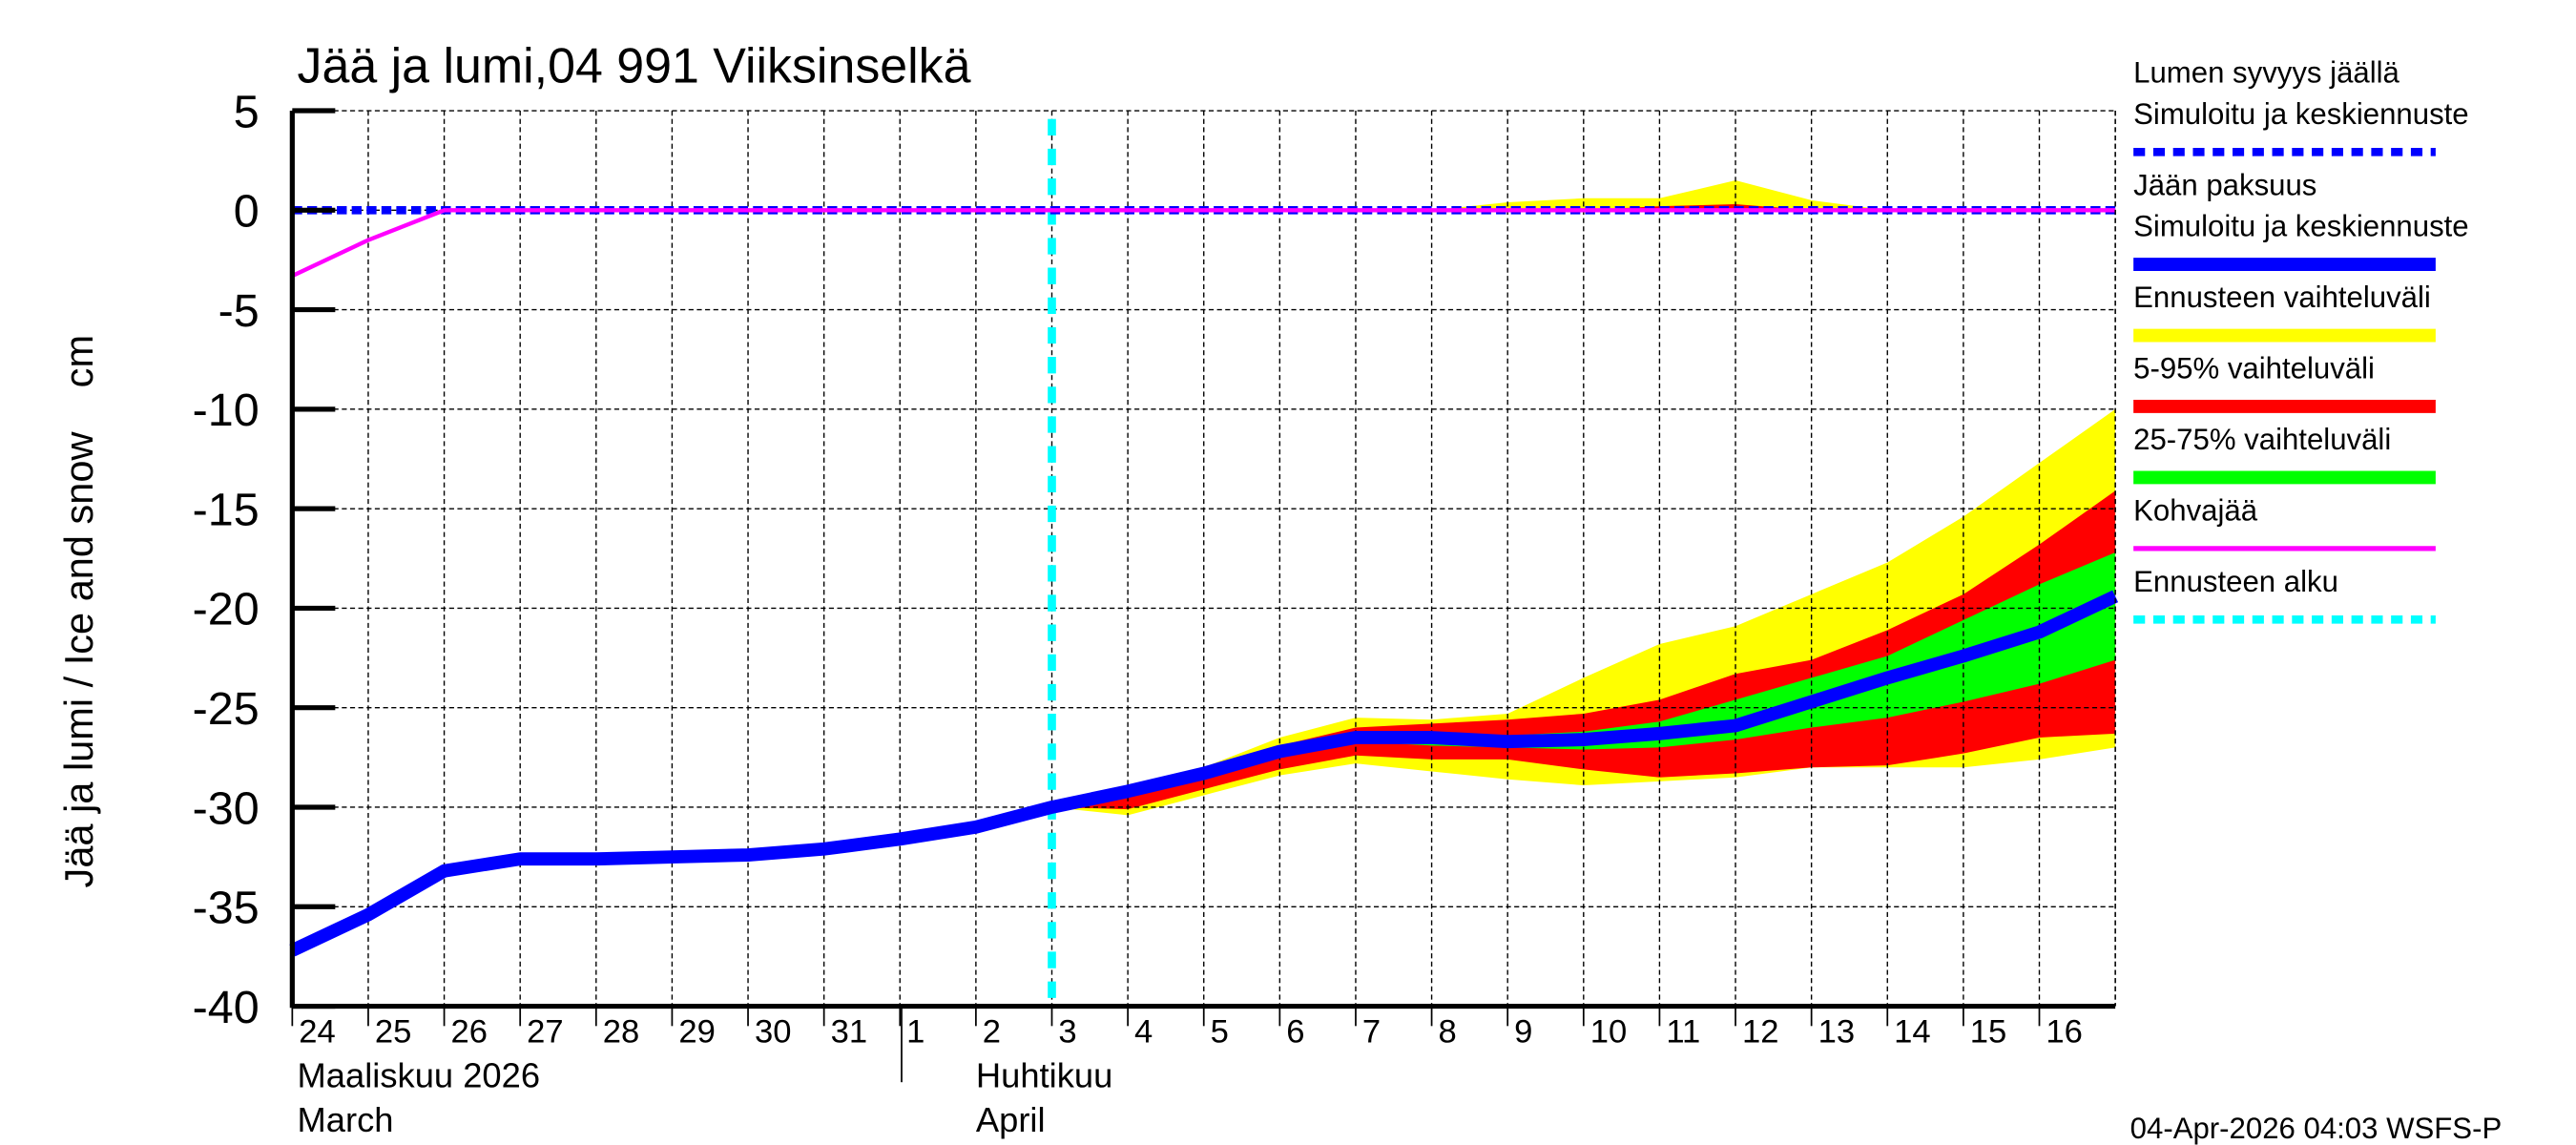  Describe the element at coordinates (2262, 440) in the screenshot. I see `legend-label: 25-75% vaihteluväli` at that location.